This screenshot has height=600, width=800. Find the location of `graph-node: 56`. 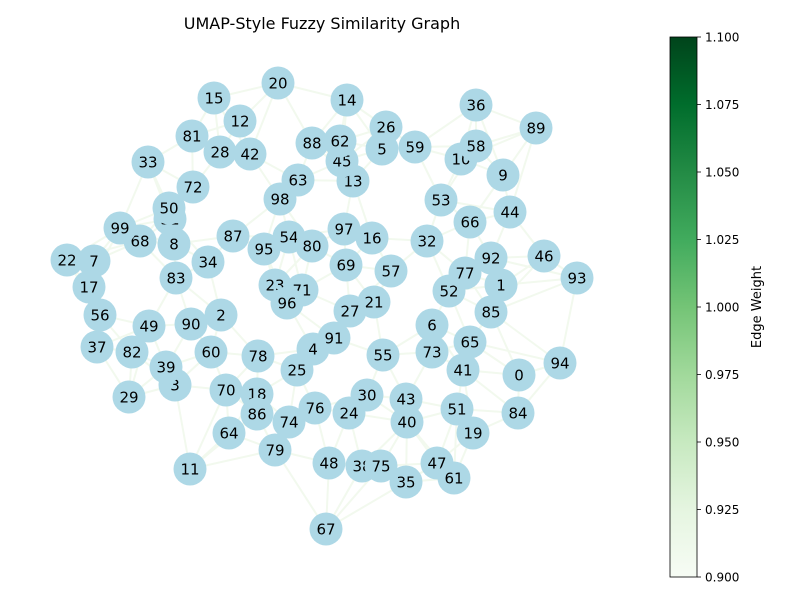

graph-node: 56 is located at coordinates (100, 315).